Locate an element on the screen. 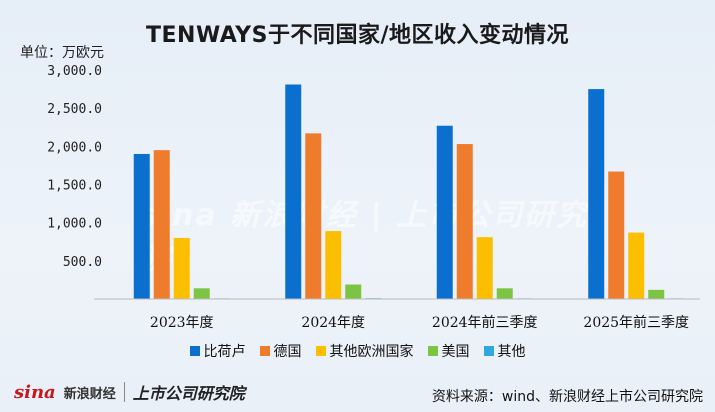  legend-item: 德国 is located at coordinates (280, 351).